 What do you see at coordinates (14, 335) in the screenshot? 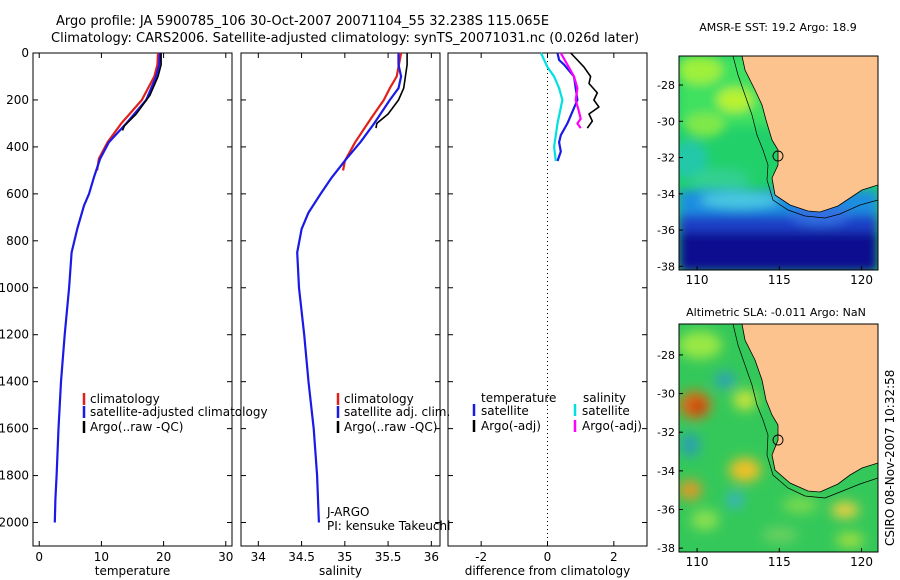
I see `y-tick-label: 1200` at bounding box center [14, 335].